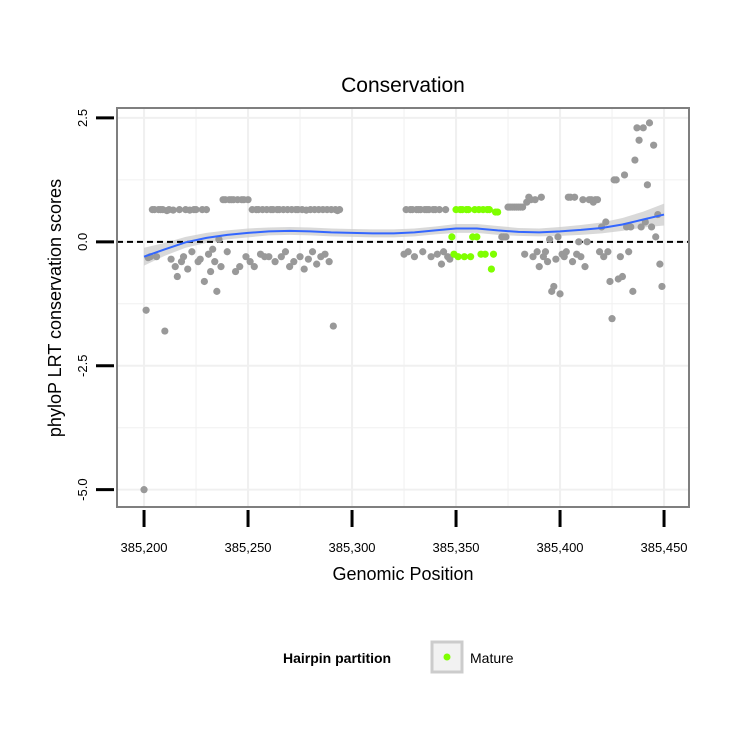 The height and width of the screenshot is (750, 750). Describe the element at coordinates (456, 547) in the screenshot. I see `x-tick-label: 385,350` at that location.